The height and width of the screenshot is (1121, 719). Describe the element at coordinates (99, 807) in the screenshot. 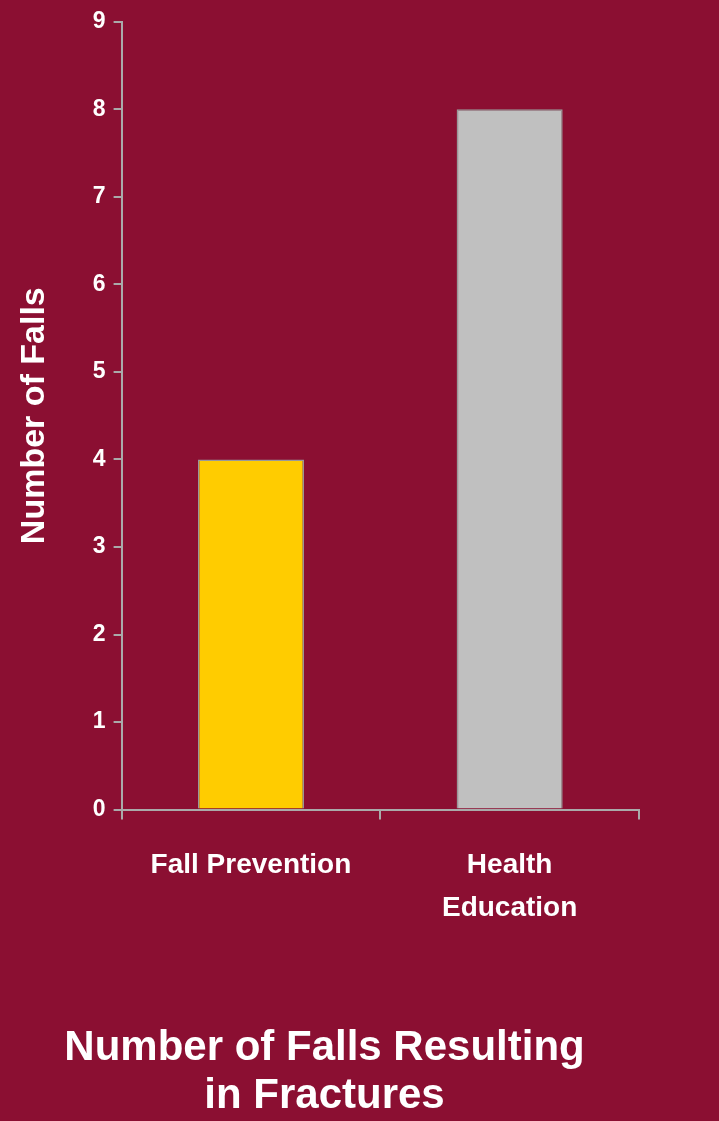

I see `y-tick-label: 0` at that location.